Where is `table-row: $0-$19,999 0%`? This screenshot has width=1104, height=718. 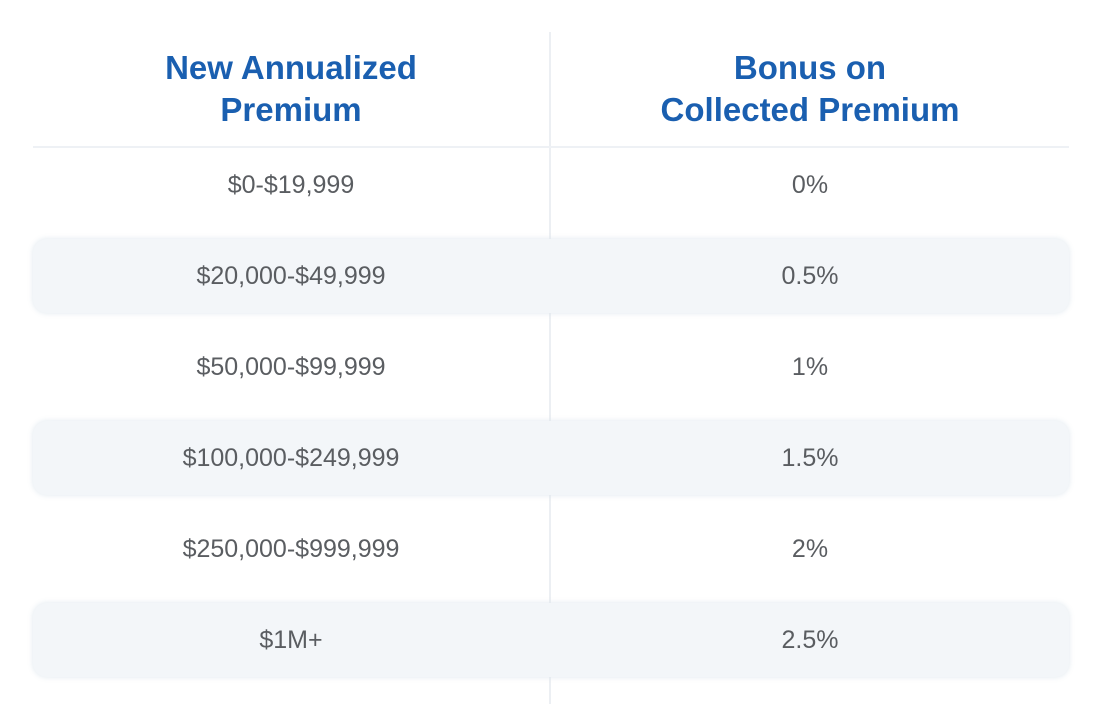 table-row: $0-$19,999 0% is located at coordinates (551, 185).